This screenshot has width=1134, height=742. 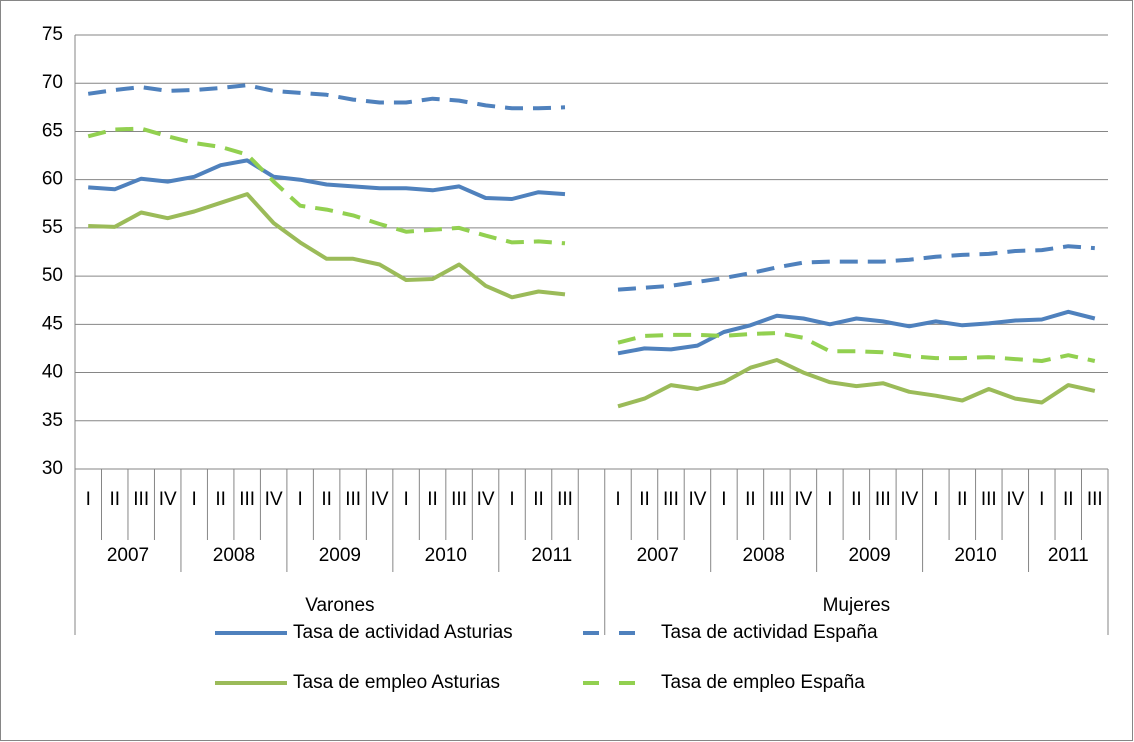 I want to click on group-label: Varones, so click(x=339, y=605).